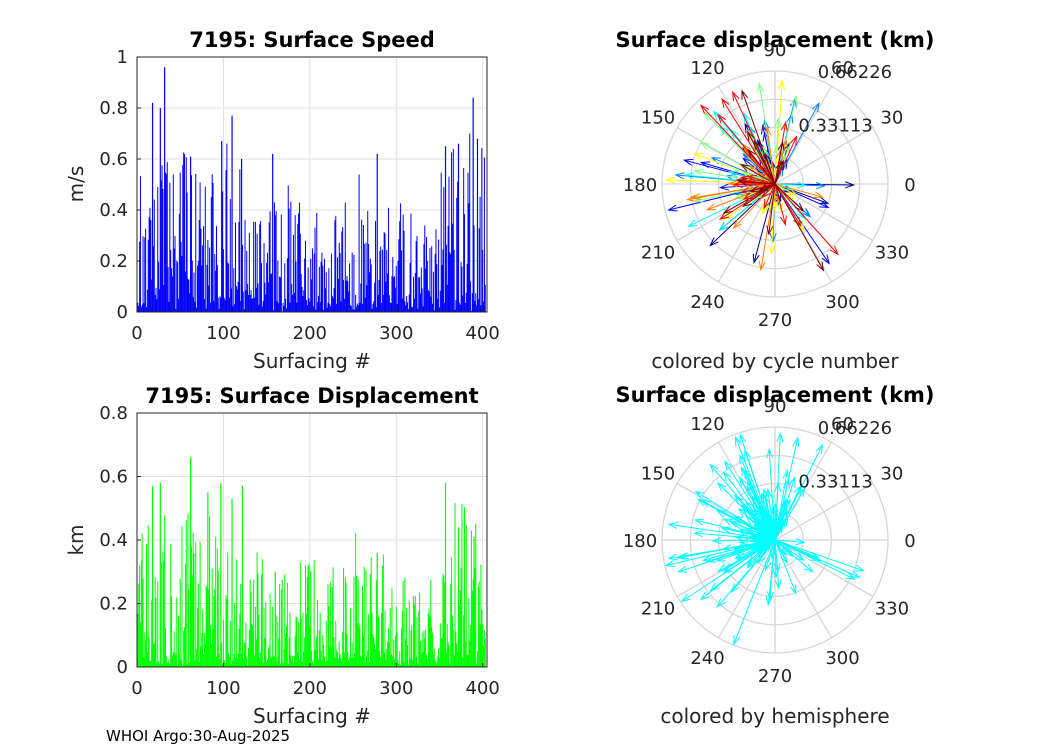  What do you see at coordinates (312, 184) in the screenshot?
I see `speed-axes-box` at bounding box center [312, 184].